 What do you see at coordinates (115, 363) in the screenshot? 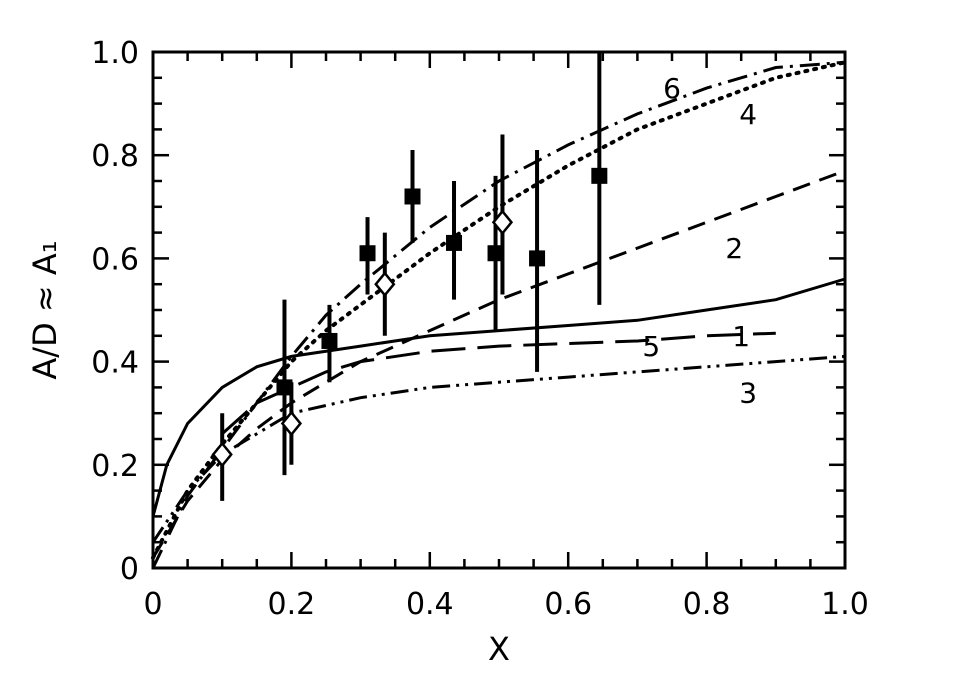
I see `y-tick-label: 0.4` at bounding box center [115, 363].